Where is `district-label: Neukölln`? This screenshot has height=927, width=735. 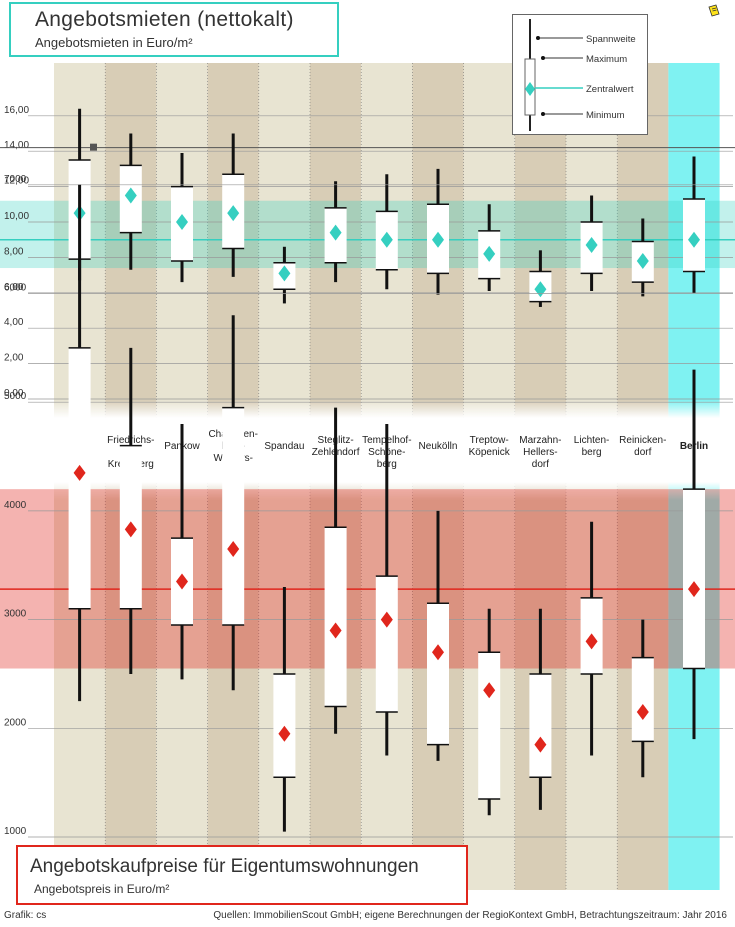
district-label: Neukölln is located at coordinates (438, 446).